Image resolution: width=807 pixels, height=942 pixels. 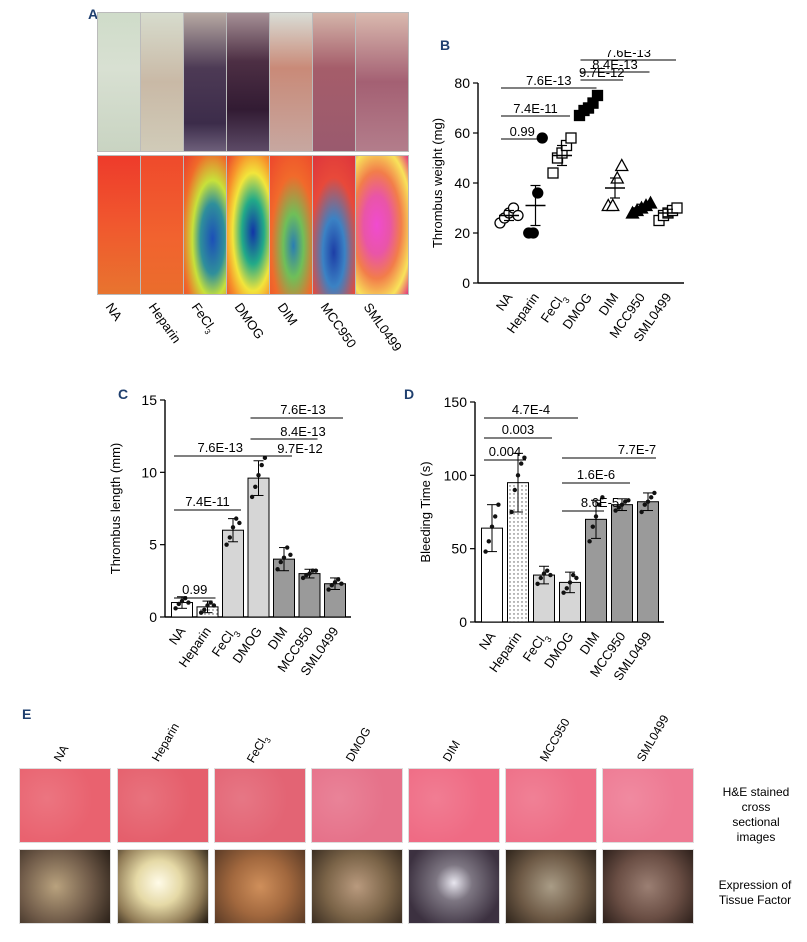 What do you see at coordinates (518, 429) in the screenshot?
I see `comparison-p-value: 0.003` at bounding box center [518, 429].